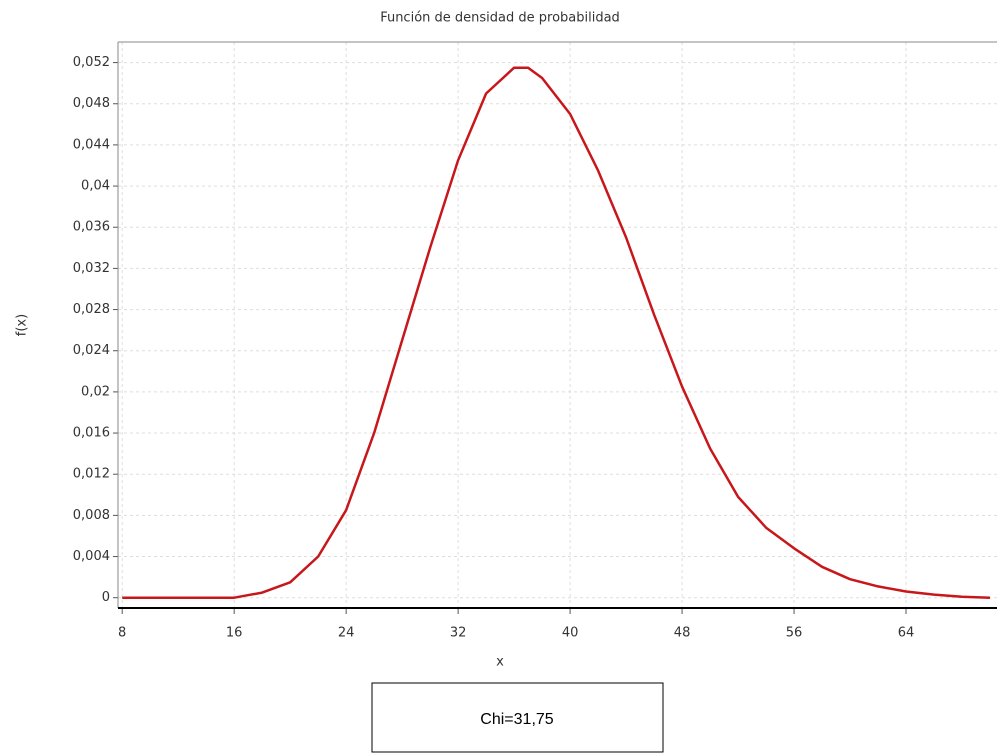 This screenshot has height=754, width=997. Describe the element at coordinates (91, 474) in the screenshot. I see `y-tick-label: 0,012` at that location.